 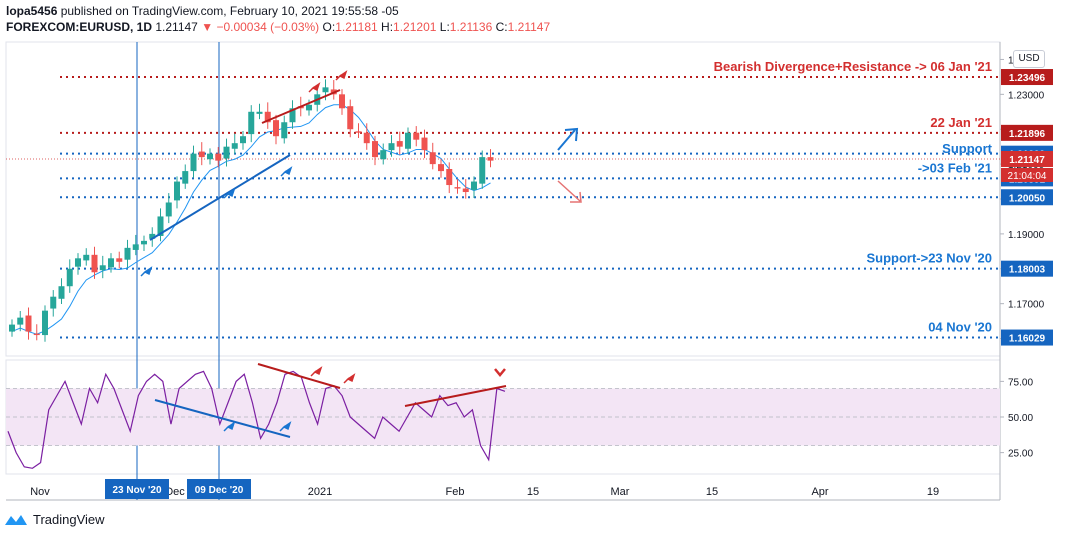 I want to click on level-badge-value: 1.16029, so click(x=1027, y=339).